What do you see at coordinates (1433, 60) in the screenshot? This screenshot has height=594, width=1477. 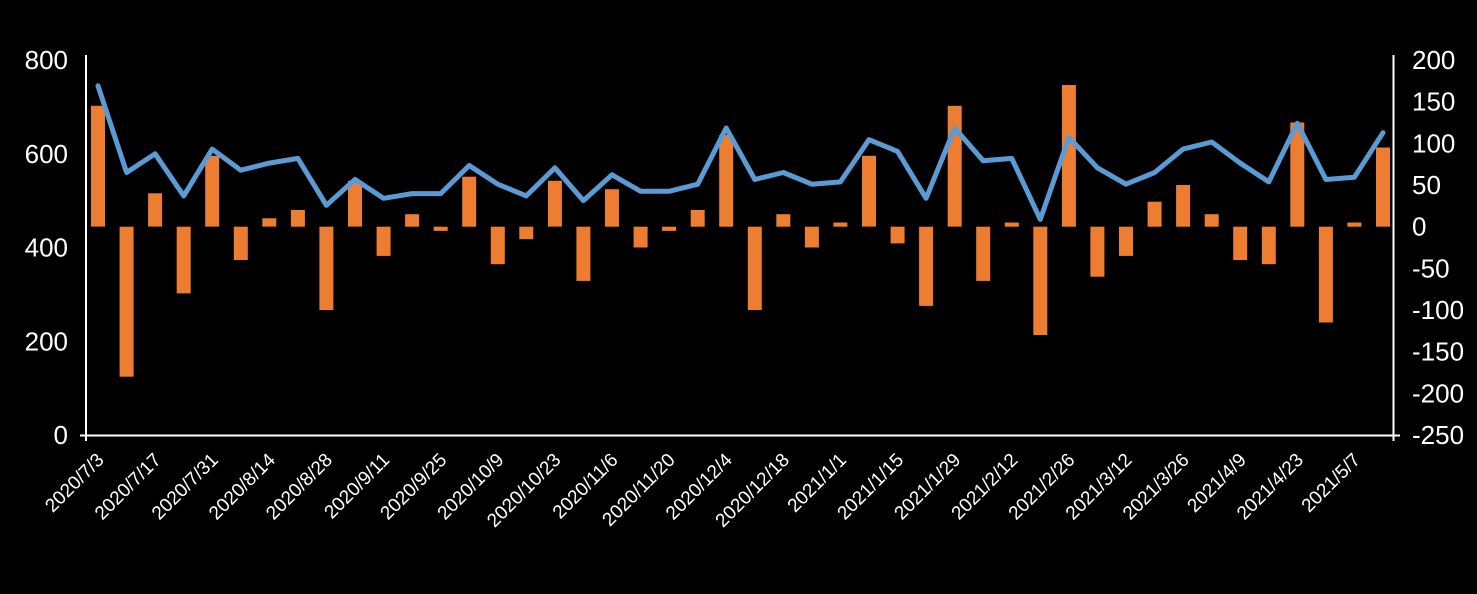 I see `right-axis-tick-label: 200` at bounding box center [1433, 60].